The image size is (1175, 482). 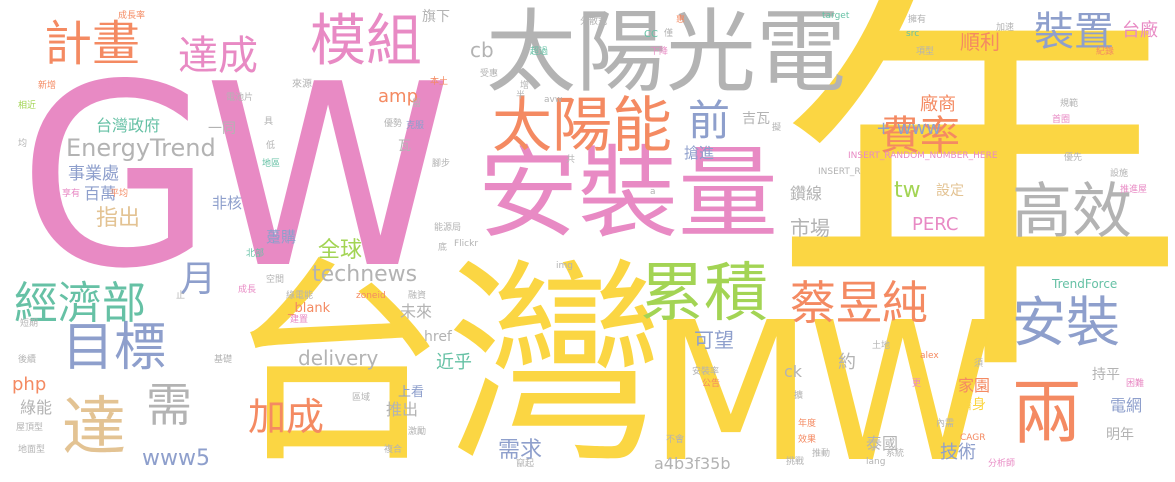 What do you see at coordinates (300, 296) in the screenshot?
I see `word-green-power: 綠電能` at bounding box center [300, 296].